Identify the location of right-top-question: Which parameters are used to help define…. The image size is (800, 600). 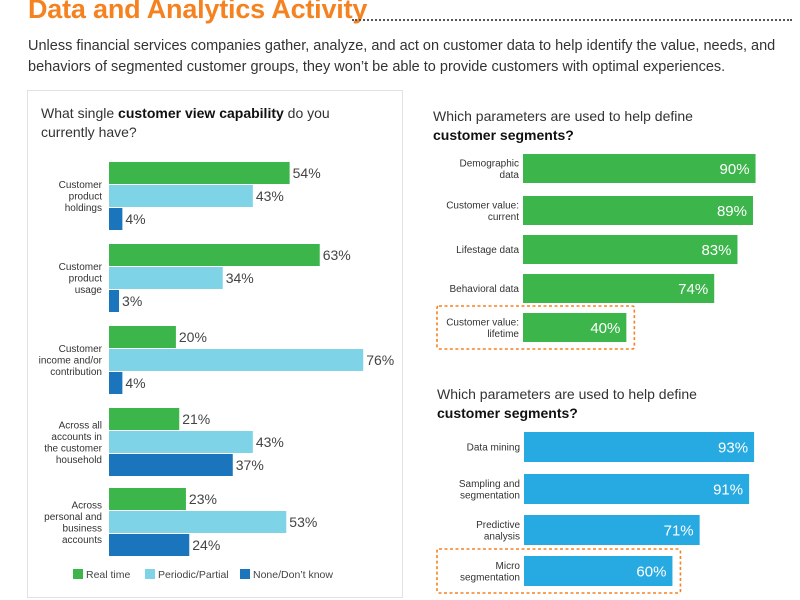
(603, 126).